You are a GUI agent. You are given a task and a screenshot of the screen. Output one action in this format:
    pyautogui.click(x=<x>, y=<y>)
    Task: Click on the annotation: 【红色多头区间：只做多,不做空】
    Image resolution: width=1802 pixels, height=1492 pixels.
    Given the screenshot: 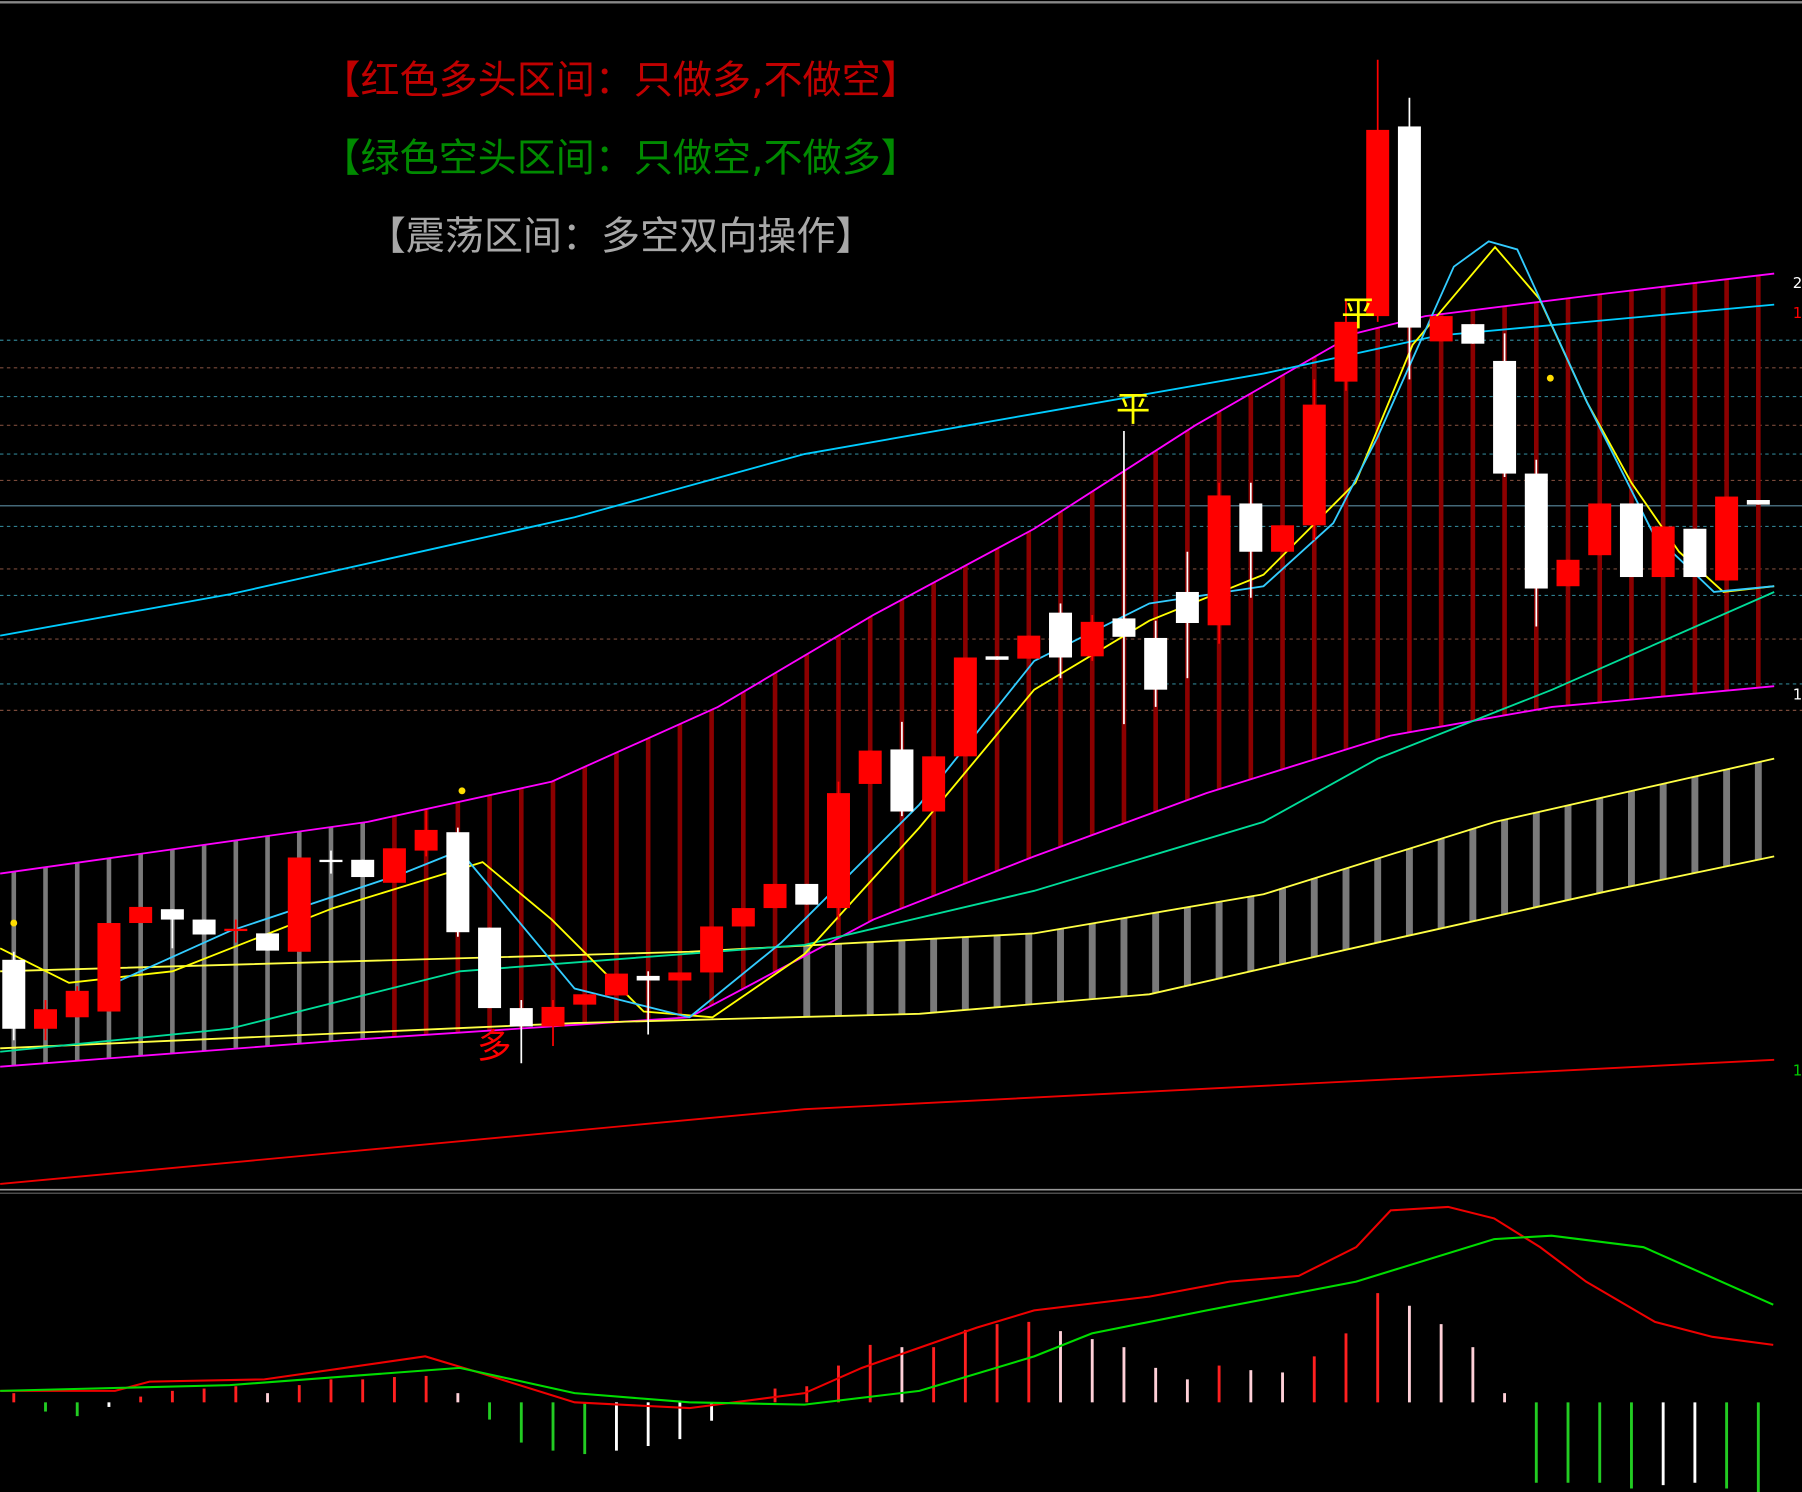 What is the action you would take?
    pyautogui.click(x=620, y=80)
    